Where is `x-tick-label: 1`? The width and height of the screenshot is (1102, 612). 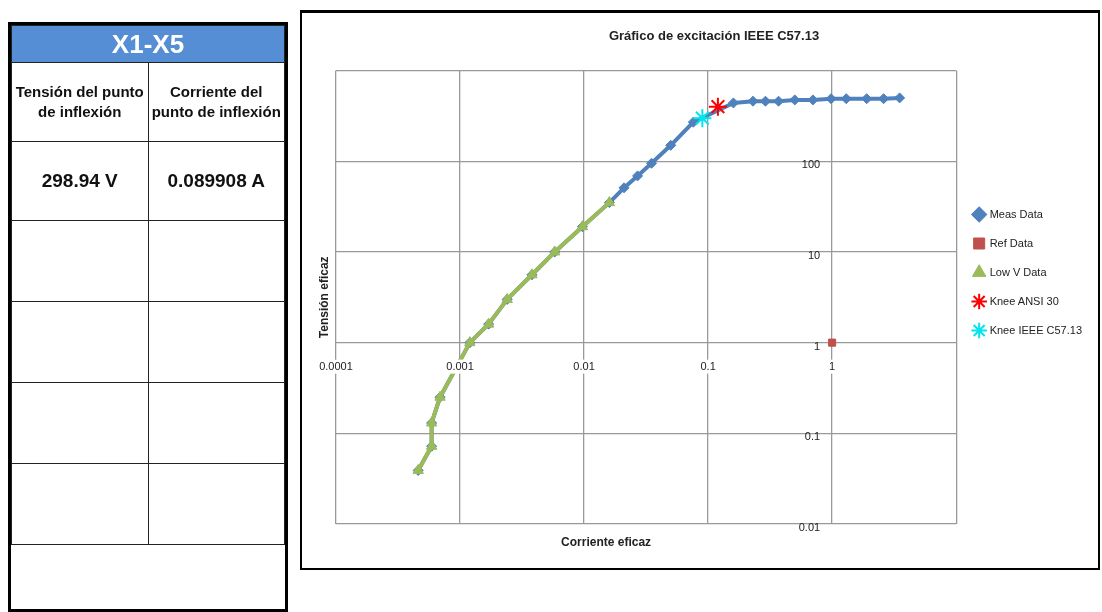 x-tick-label: 1 is located at coordinates (832, 365).